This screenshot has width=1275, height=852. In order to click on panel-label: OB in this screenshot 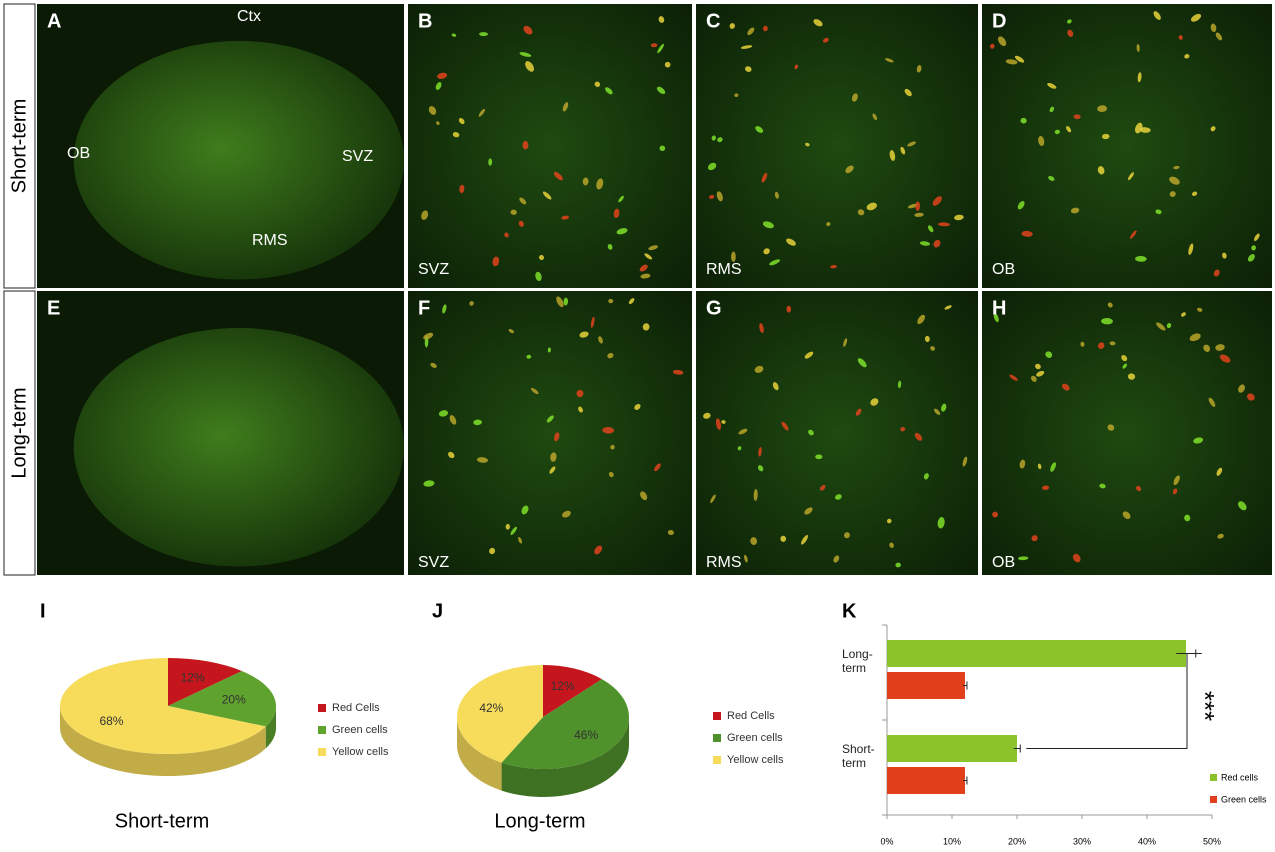, I will do `click(1003, 269)`.